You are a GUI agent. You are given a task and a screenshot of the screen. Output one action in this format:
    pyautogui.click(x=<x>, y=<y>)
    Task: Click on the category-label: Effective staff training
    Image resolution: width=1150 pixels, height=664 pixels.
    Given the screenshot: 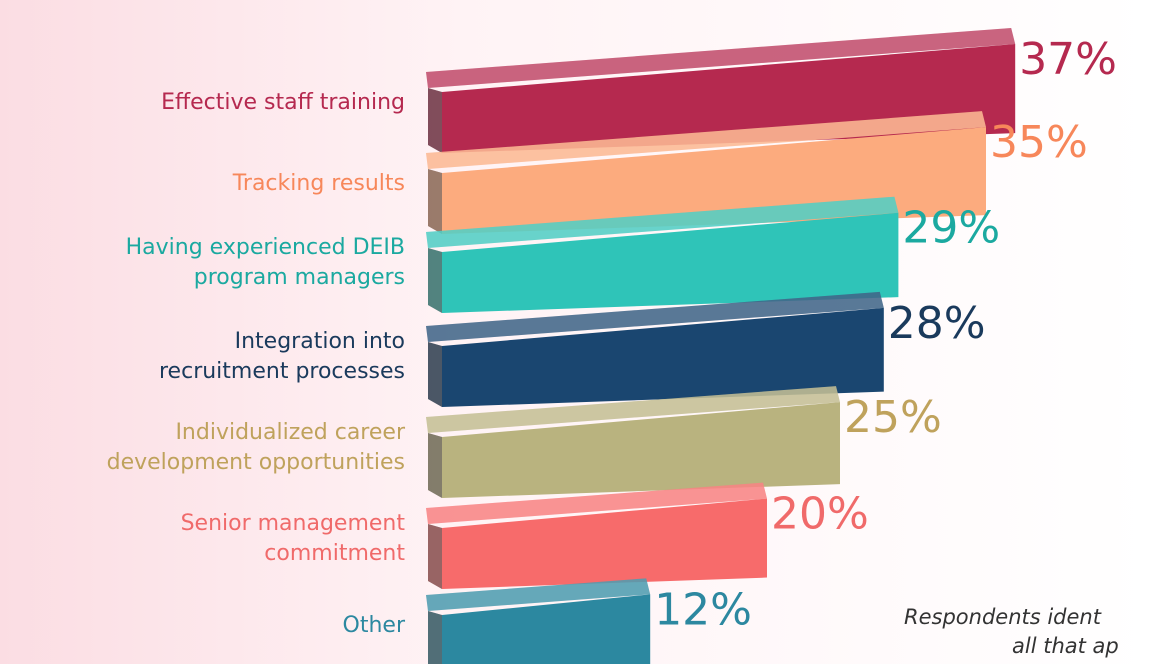 What is the action you would take?
    pyautogui.click(x=283, y=102)
    